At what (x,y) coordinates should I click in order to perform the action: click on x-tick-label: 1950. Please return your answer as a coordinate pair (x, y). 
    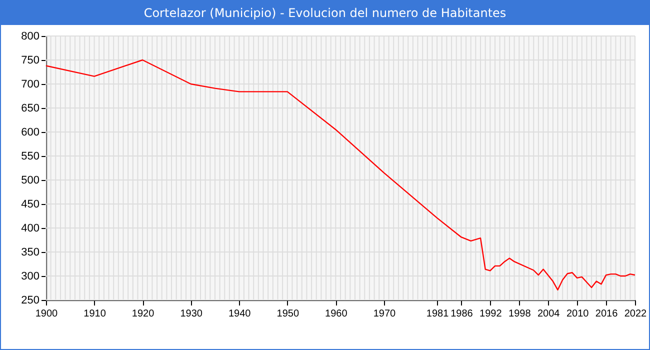
    Looking at the image, I should click on (288, 314).